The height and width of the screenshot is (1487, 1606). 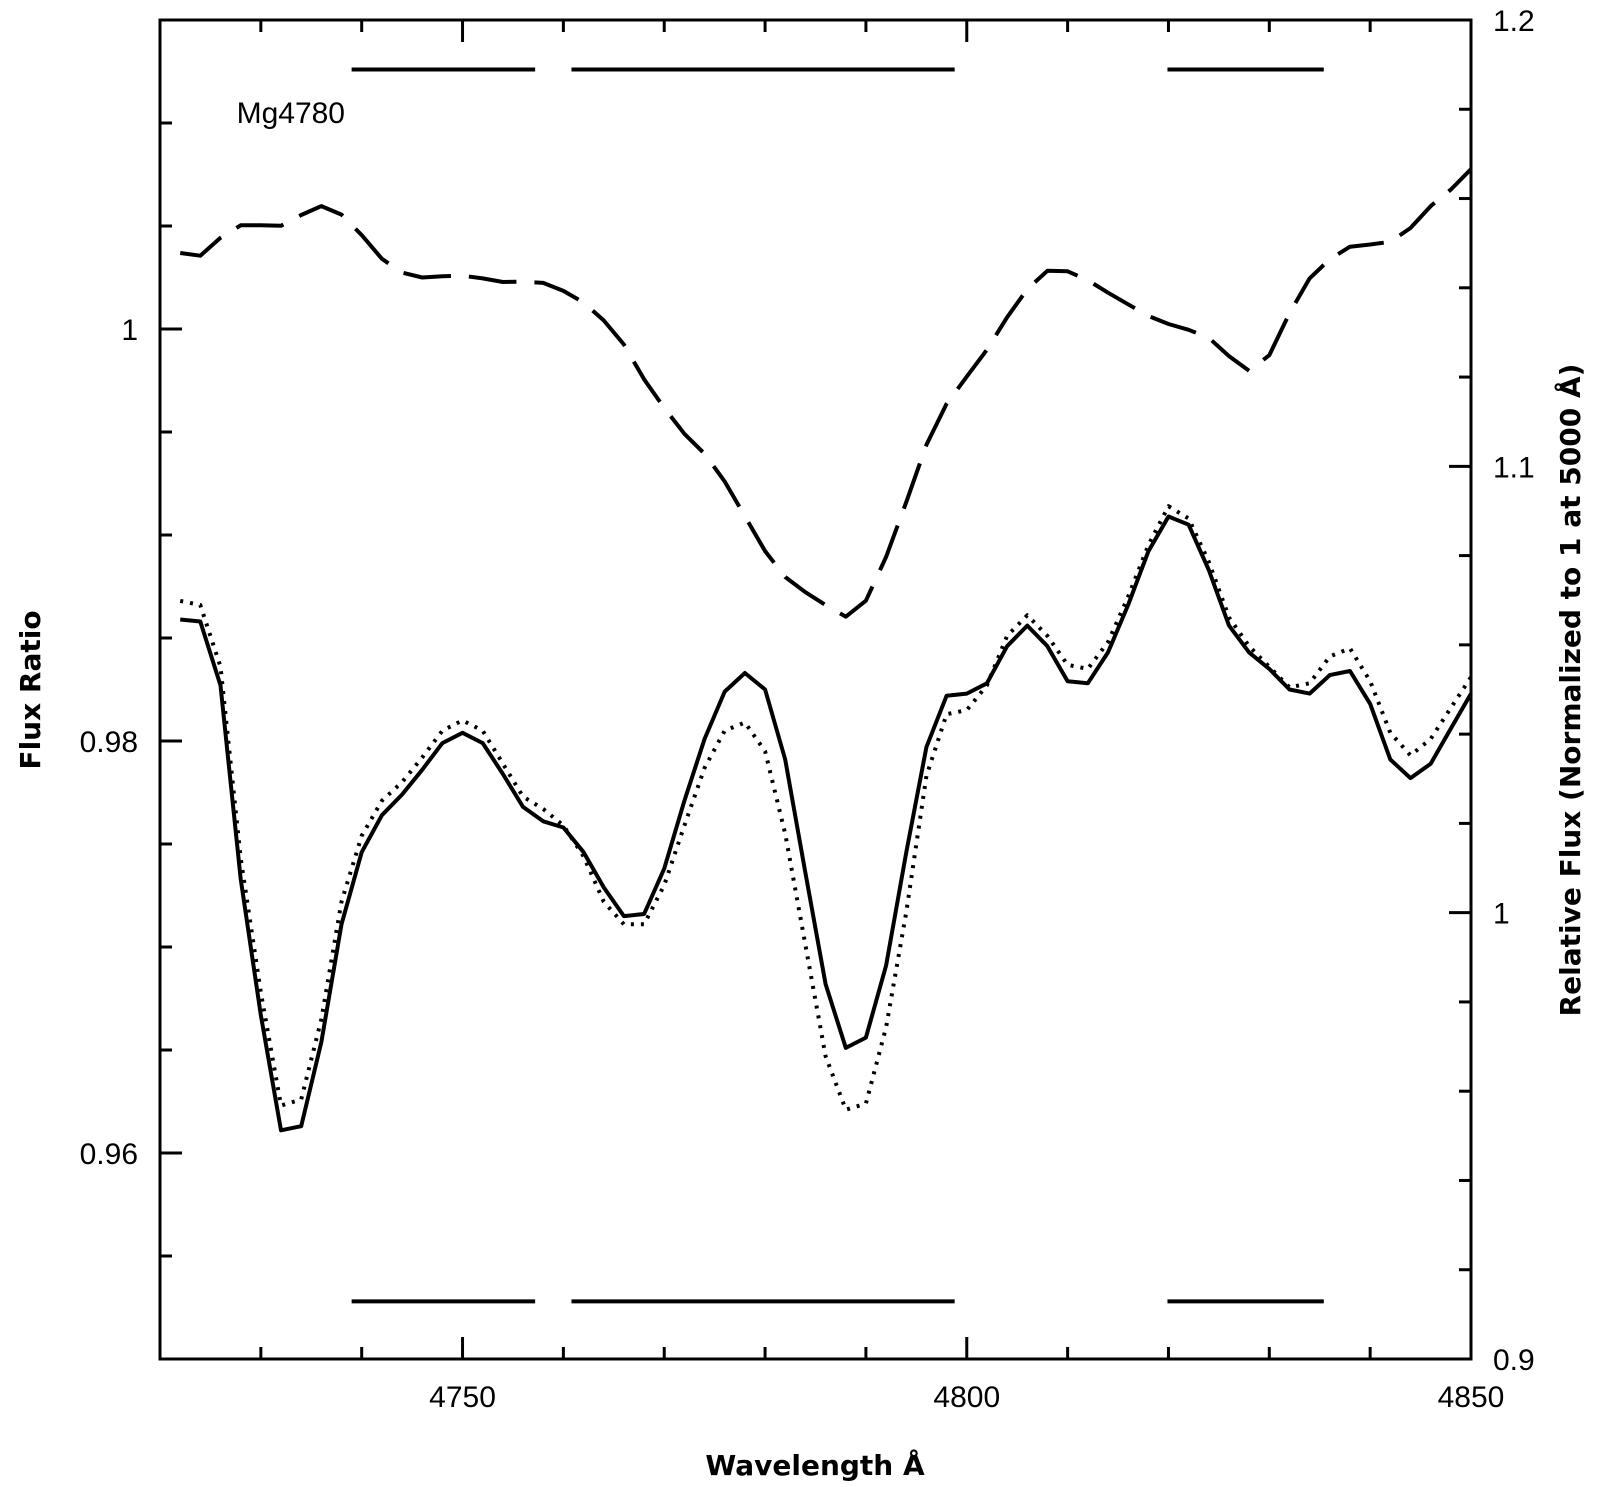 What do you see at coordinates (30, 689) in the screenshot?
I see `y-axis-title-left: Flux Ratio` at bounding box center [30, 689].